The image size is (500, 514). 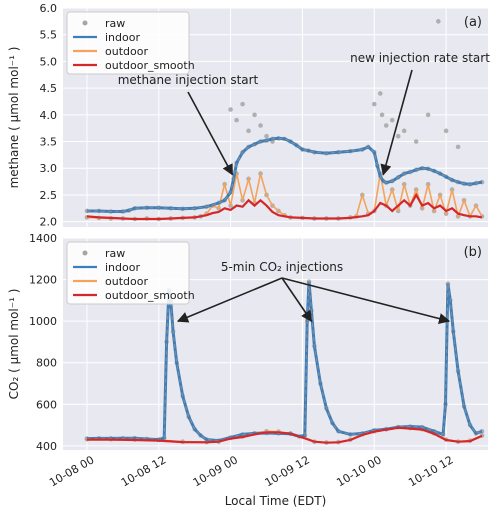 I want to click on y-tick-label: 3.0, so click(x=49, y=168).